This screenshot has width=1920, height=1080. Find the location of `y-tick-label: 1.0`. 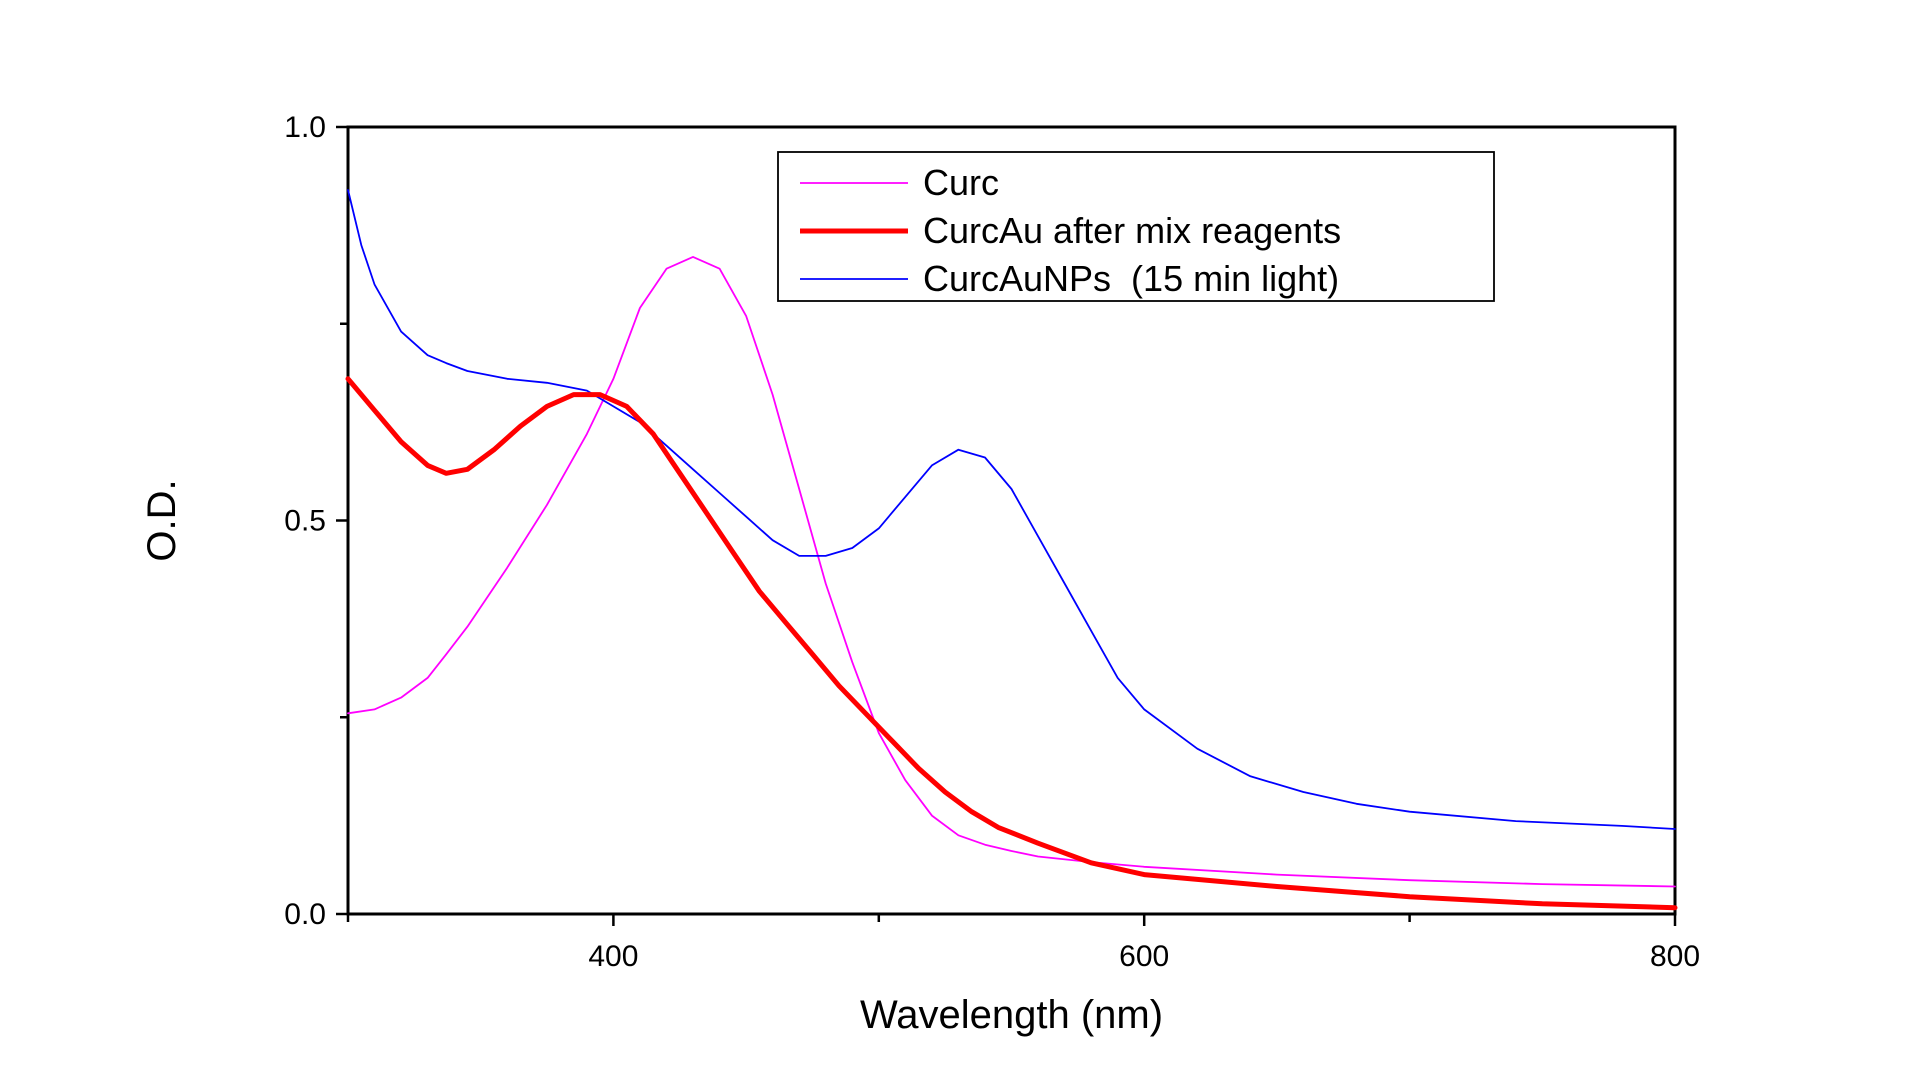

y-tick-label: 1.0 is located at coordinates (305, 127).